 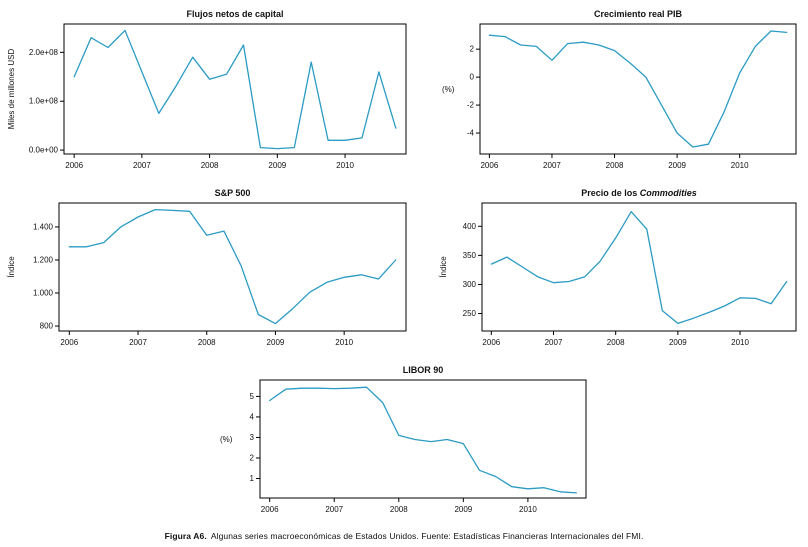 I want to click on y-tick-label: 1.0e+08, so click(x=44, y=101).